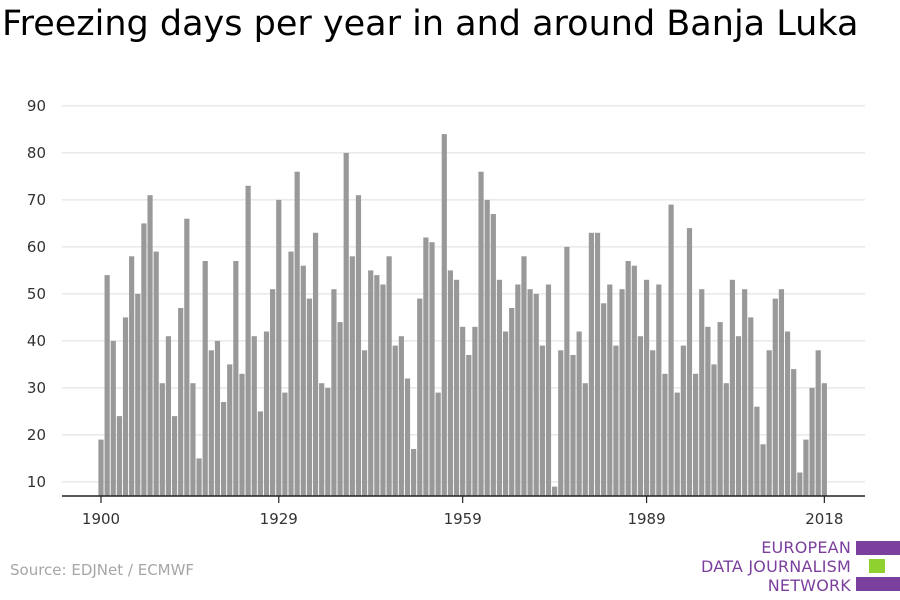  Describe the element at coordinates (279, 519) in the screenshot. I see `x-tick-label: 1929` at that location.